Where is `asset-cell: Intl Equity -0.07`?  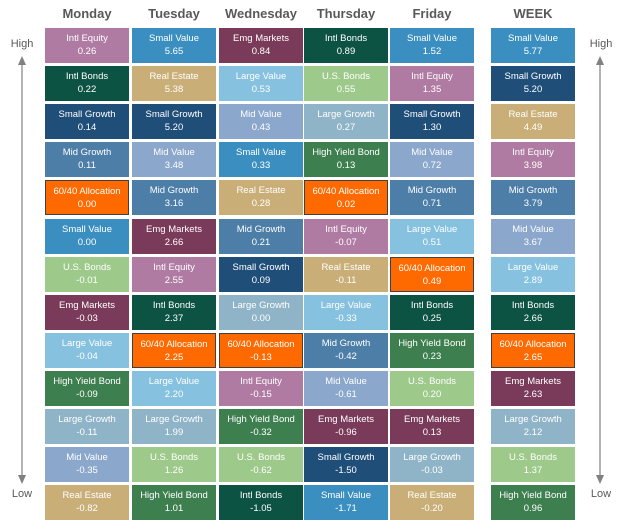
asset-cell: Intl Equity -0.07 is located at coordinates (346, 236).